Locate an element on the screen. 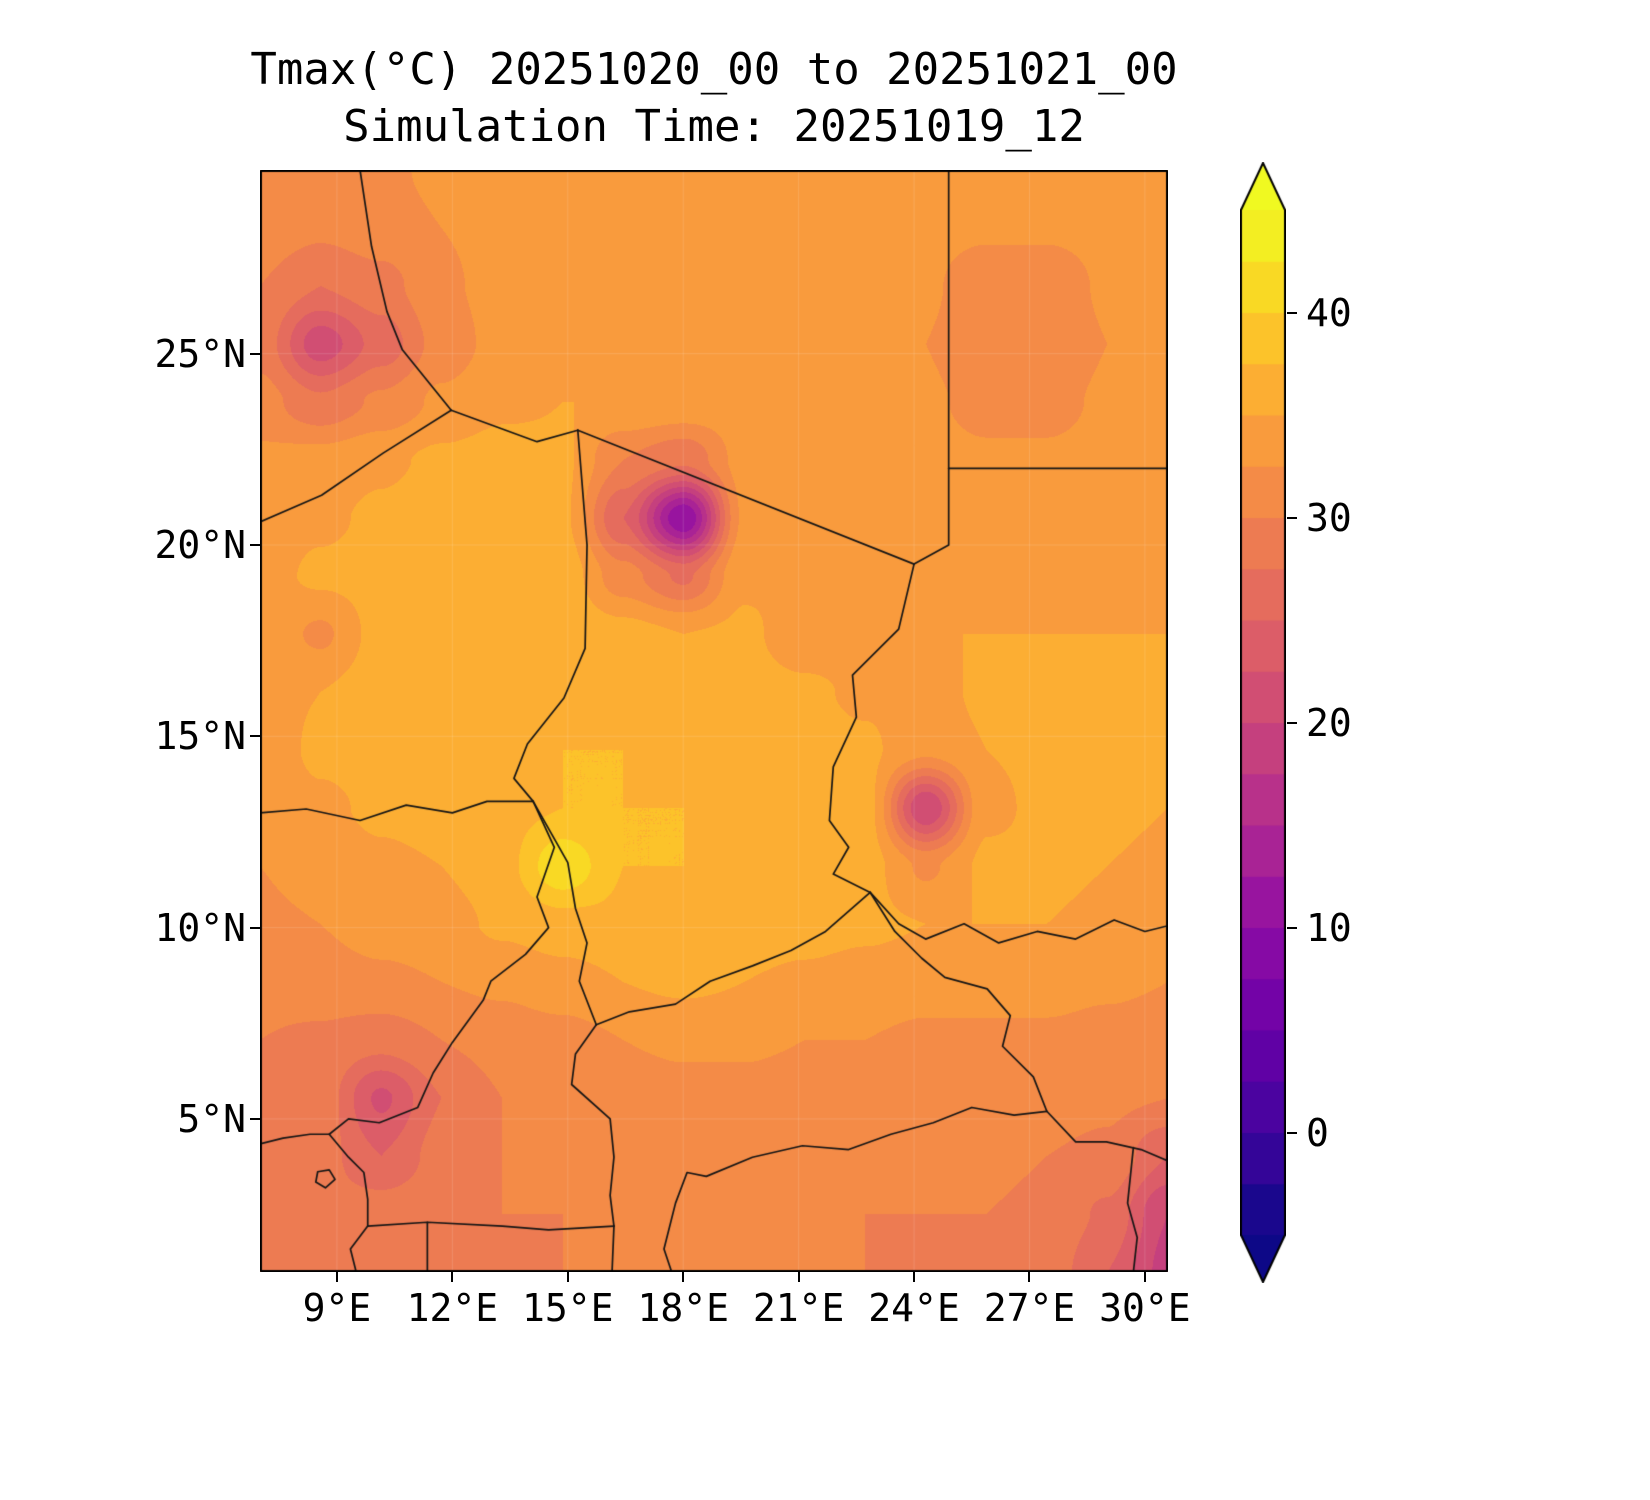 Image resolution: width=1650 pixels, height=1500 pixels. colorbar-tick-label: 0 is located at coordinates (1317, 1132).